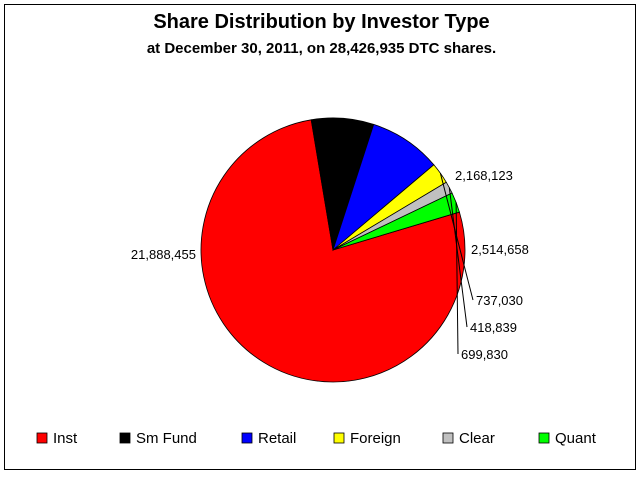 The image size is (643, 477). I want to click on legend-swatch-sm-fund, so click(125, 438).